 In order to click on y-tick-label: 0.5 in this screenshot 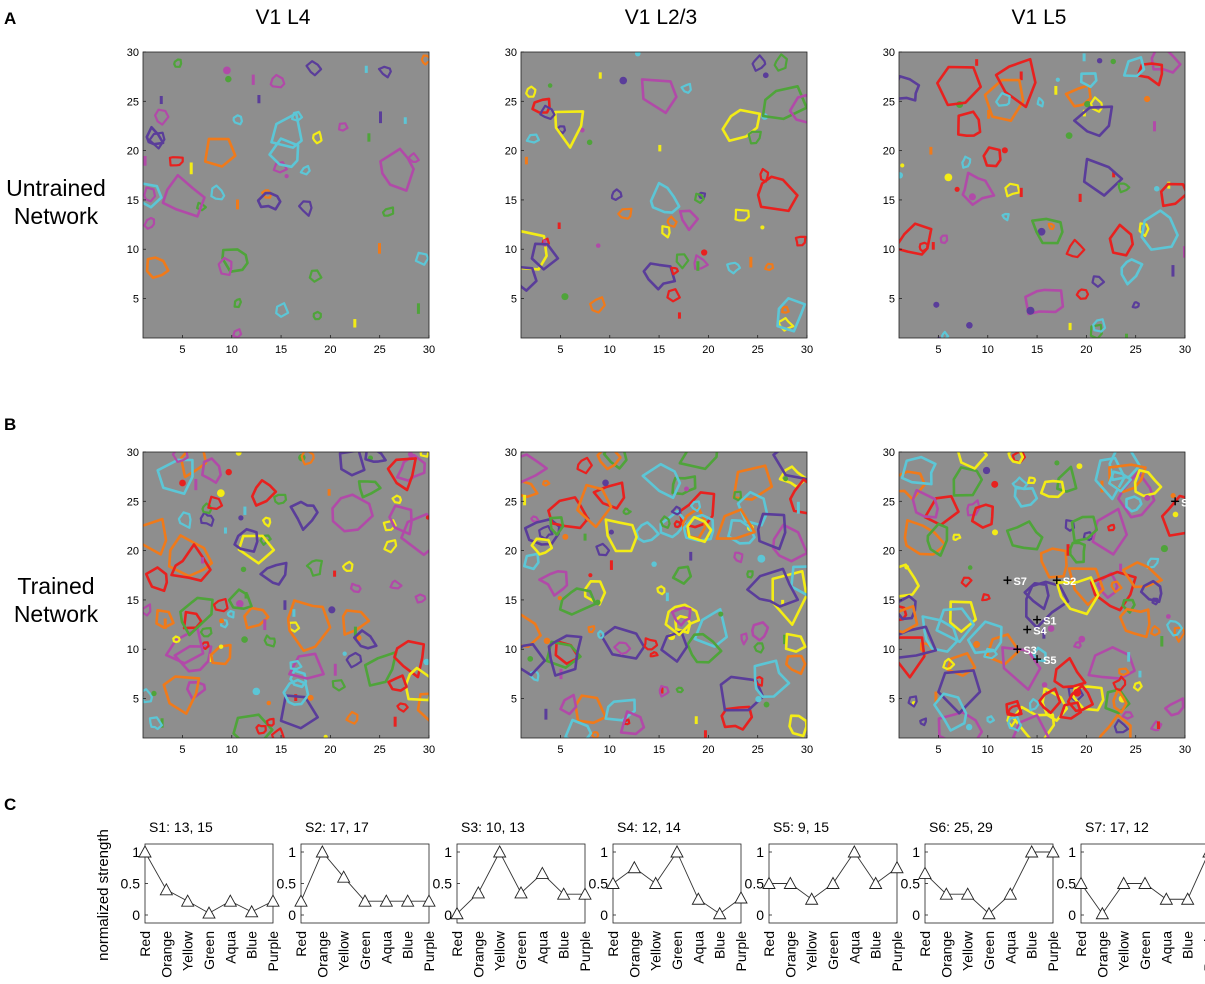, I will do `click(131, 884)`.